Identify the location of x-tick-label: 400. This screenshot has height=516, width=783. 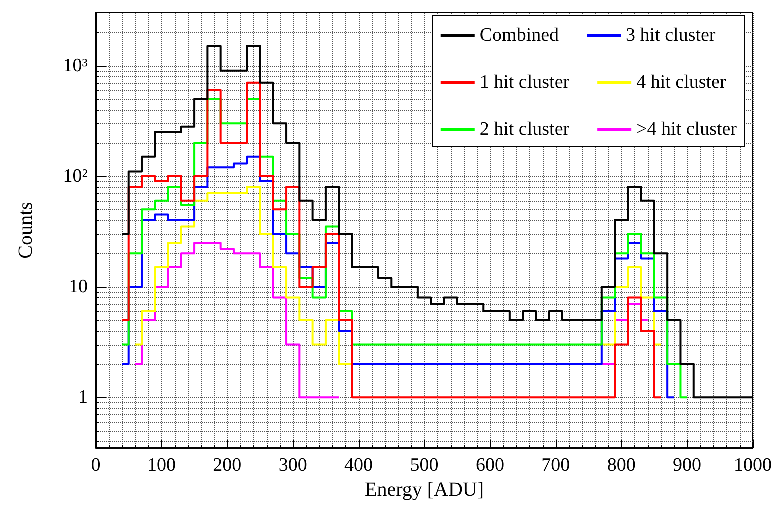
(359, 465).